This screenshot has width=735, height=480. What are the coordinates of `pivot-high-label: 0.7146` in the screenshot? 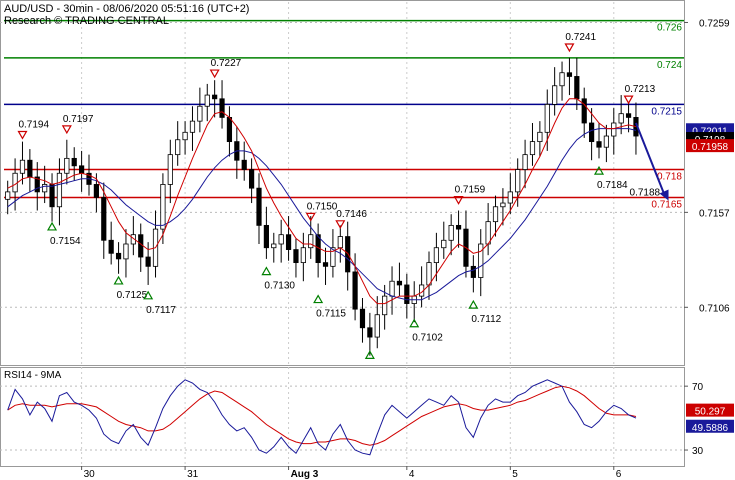 It's located at (351, 214).